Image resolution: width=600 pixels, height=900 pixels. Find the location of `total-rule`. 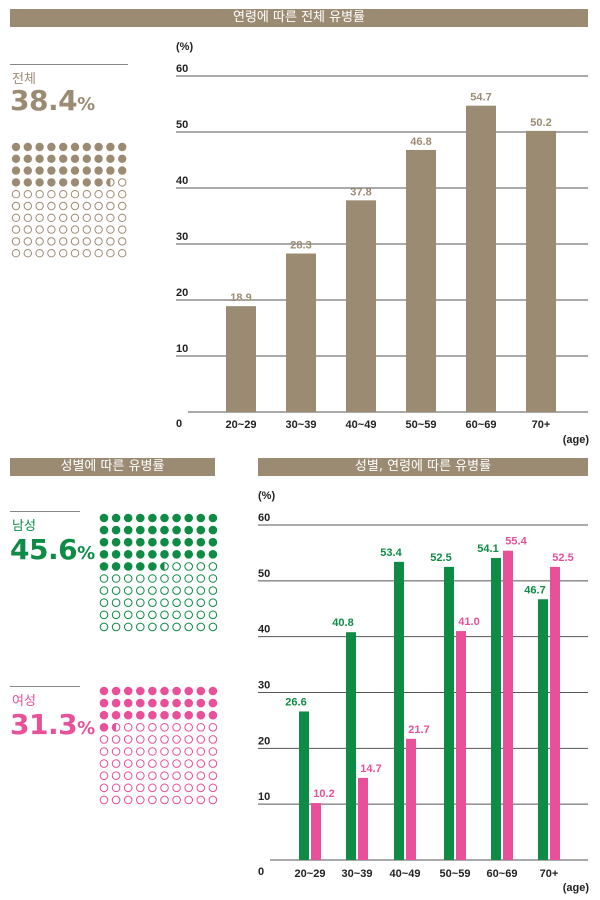

total-rule is located at coordinates (69, 64).